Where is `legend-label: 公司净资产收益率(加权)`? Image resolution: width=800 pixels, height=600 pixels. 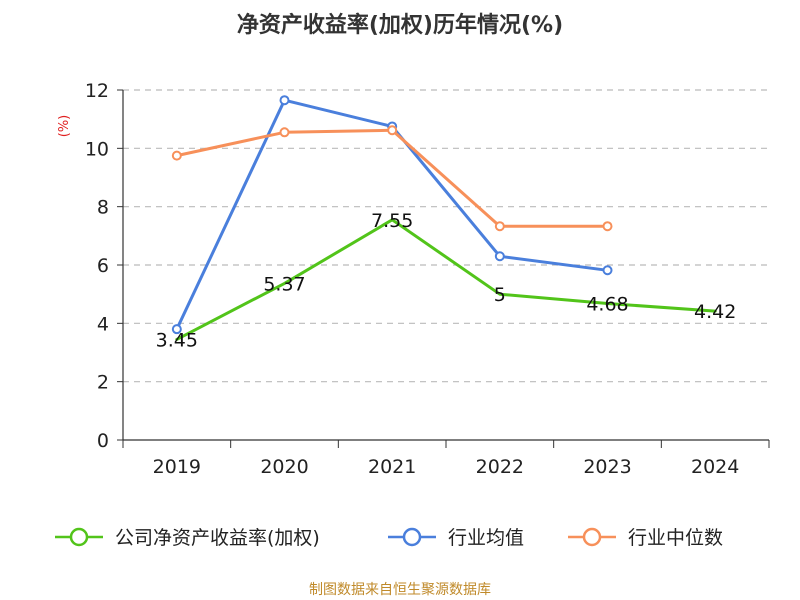 legend-label: 公司净资产收益率(加权) is located at coordinates (217, 538).